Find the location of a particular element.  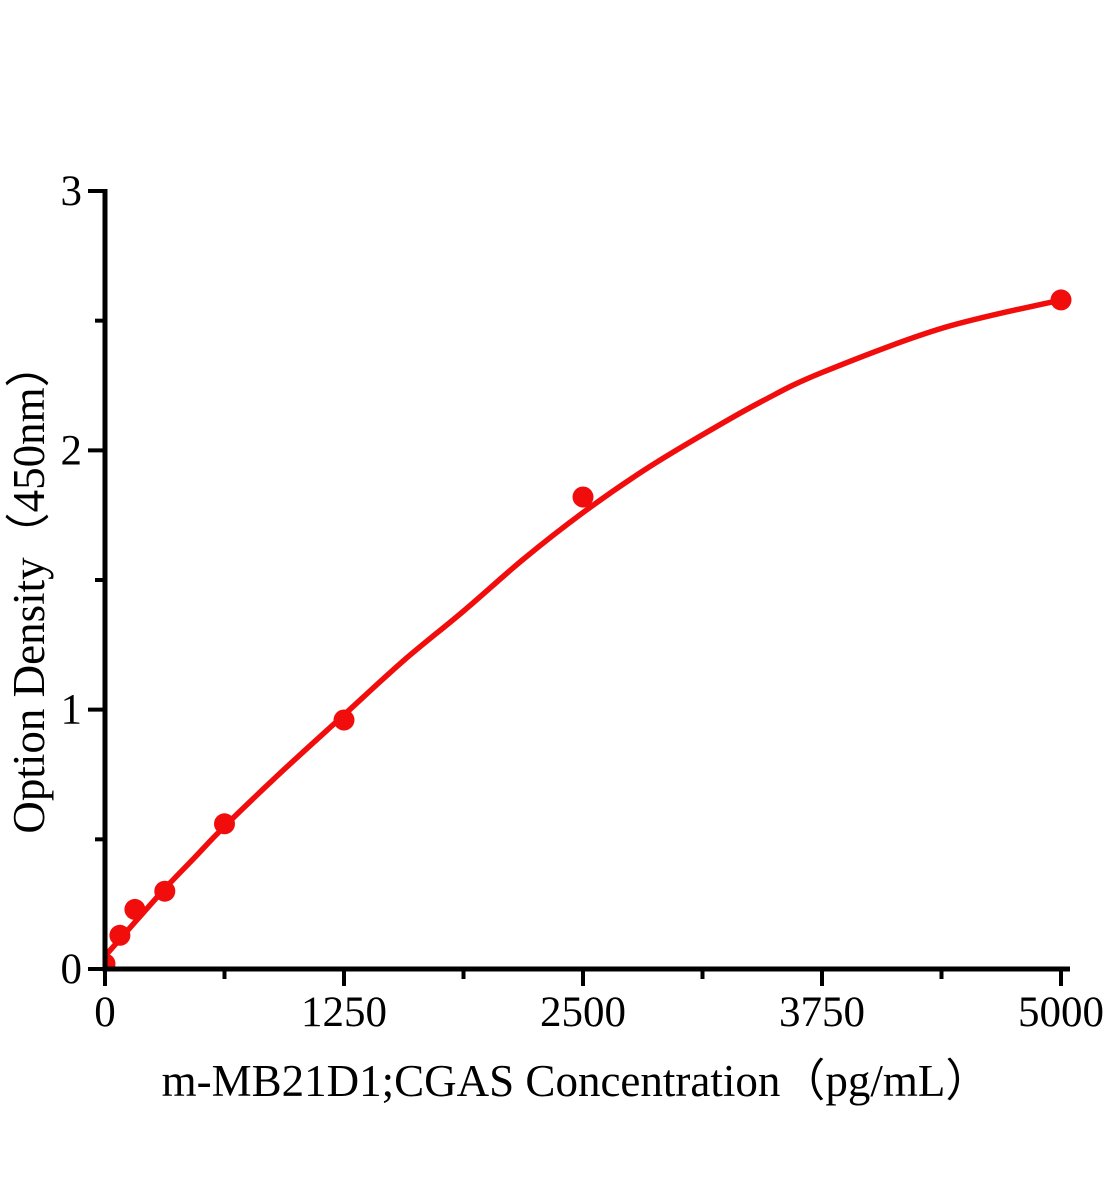

y-tick-label: 1 is located at coordinates (72, 710).